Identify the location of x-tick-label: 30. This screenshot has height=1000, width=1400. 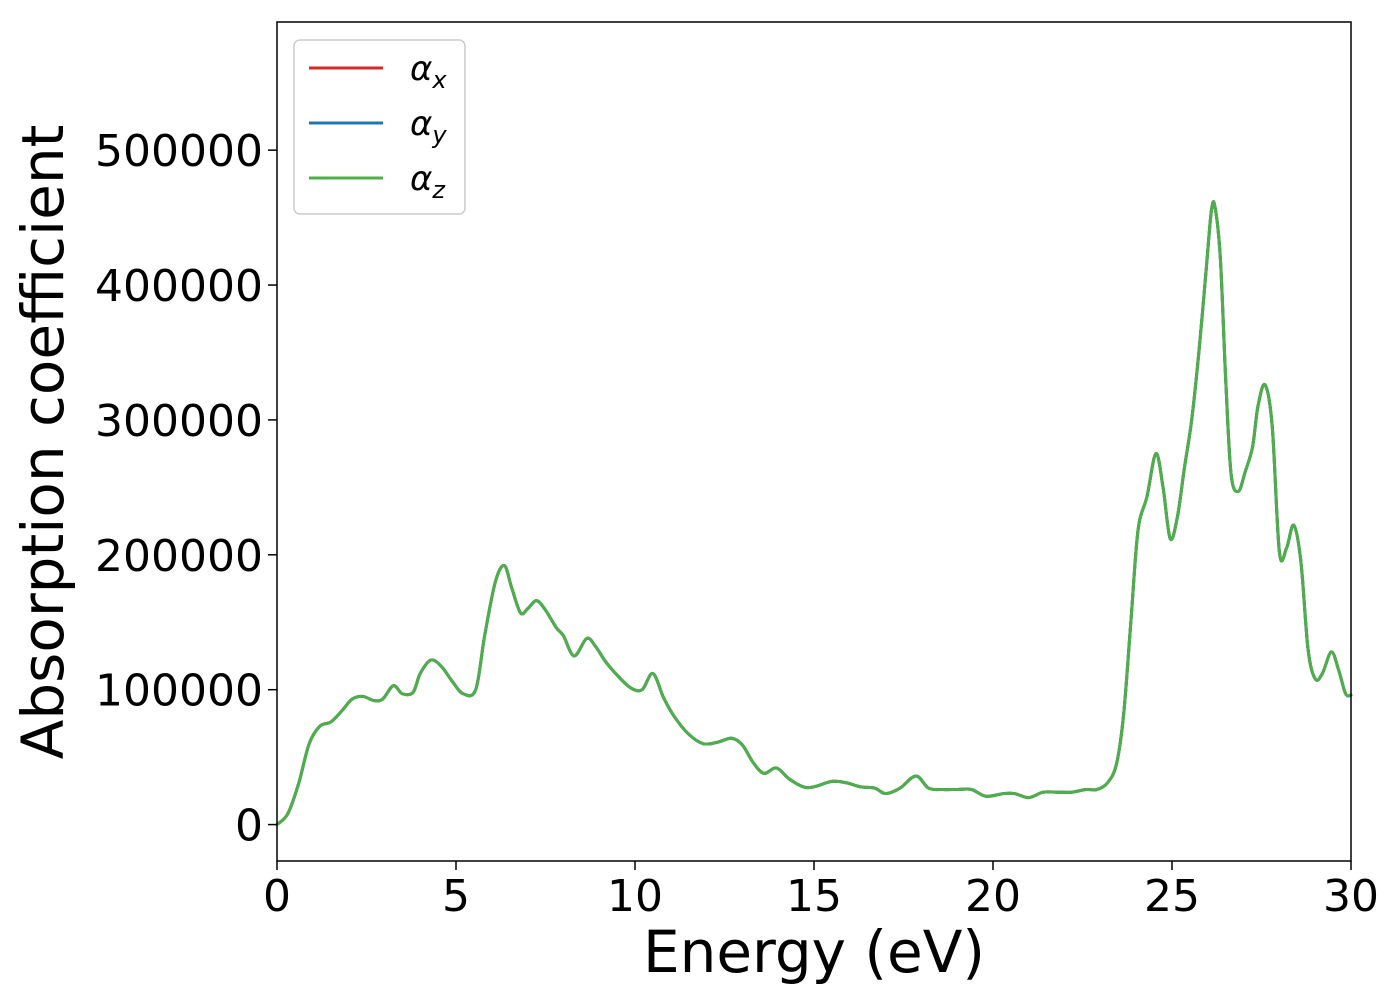
(1351, 896).